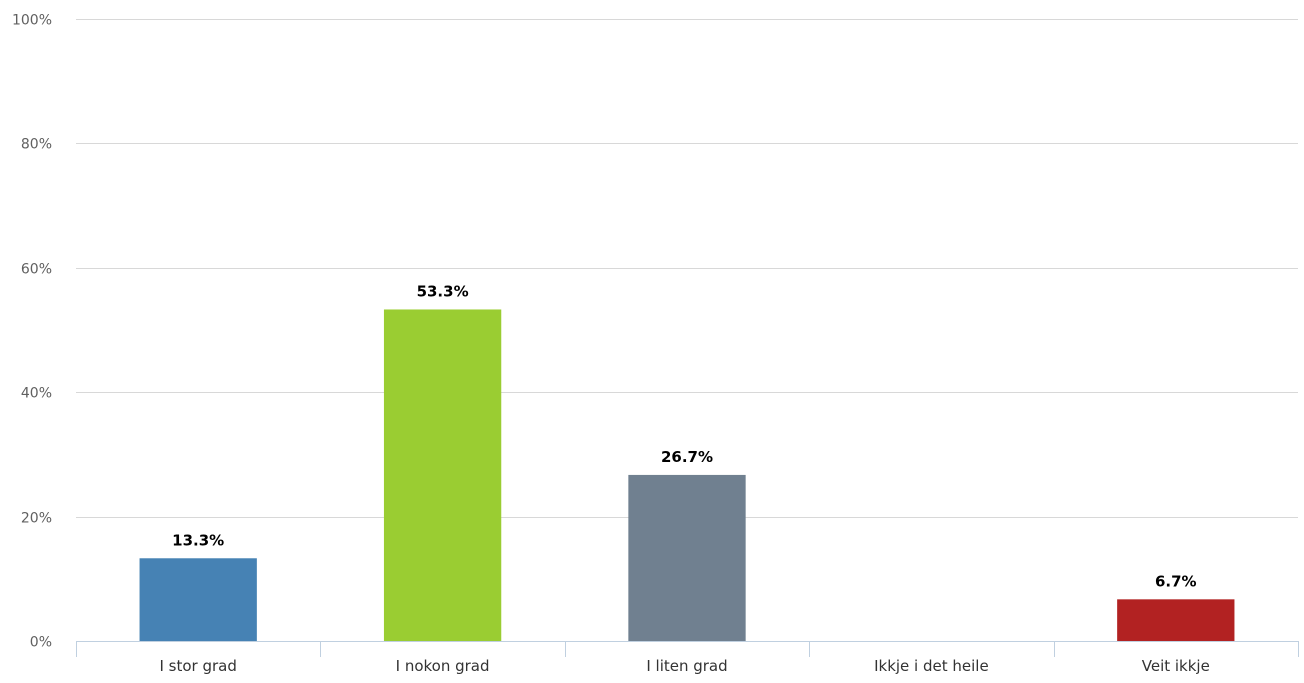 Image resolution: width=1304 pixels, height=683 pixels. What do you see at coordinates (41, 643) in the screenshot?
I see `y-tick-label: 0%` at bounding box center [41, 643].